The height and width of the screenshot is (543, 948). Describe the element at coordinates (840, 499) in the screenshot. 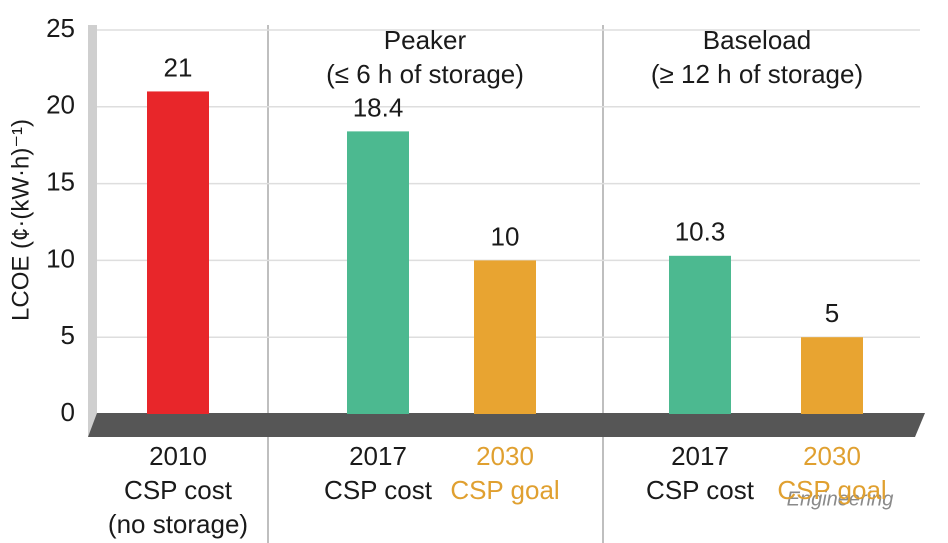

I see `watermark: Engineering` at that location.